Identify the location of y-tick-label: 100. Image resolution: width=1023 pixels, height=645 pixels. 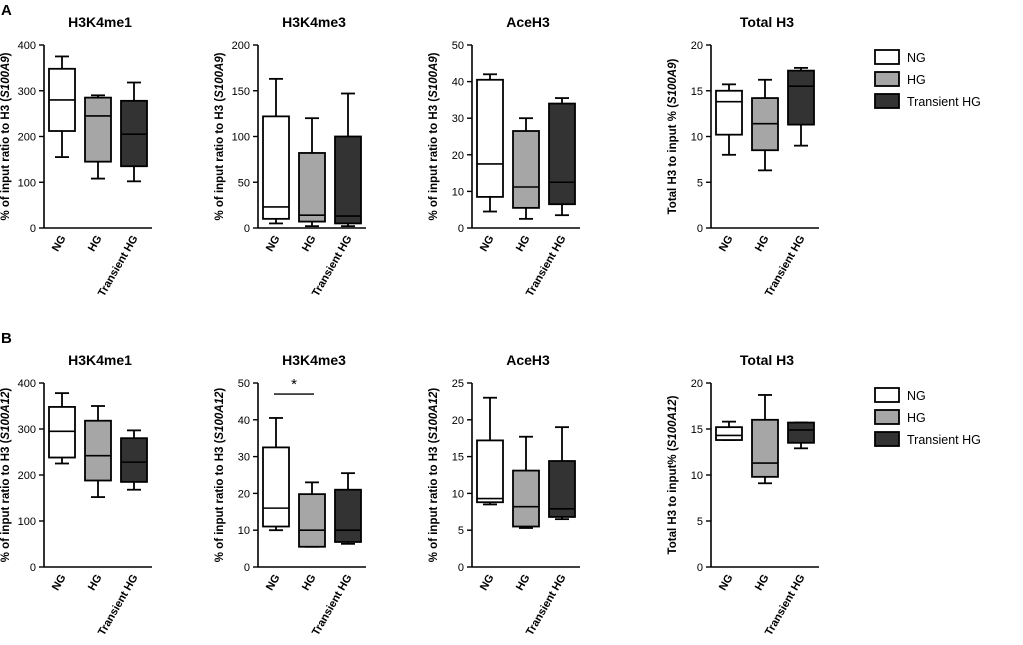
(27, 183).